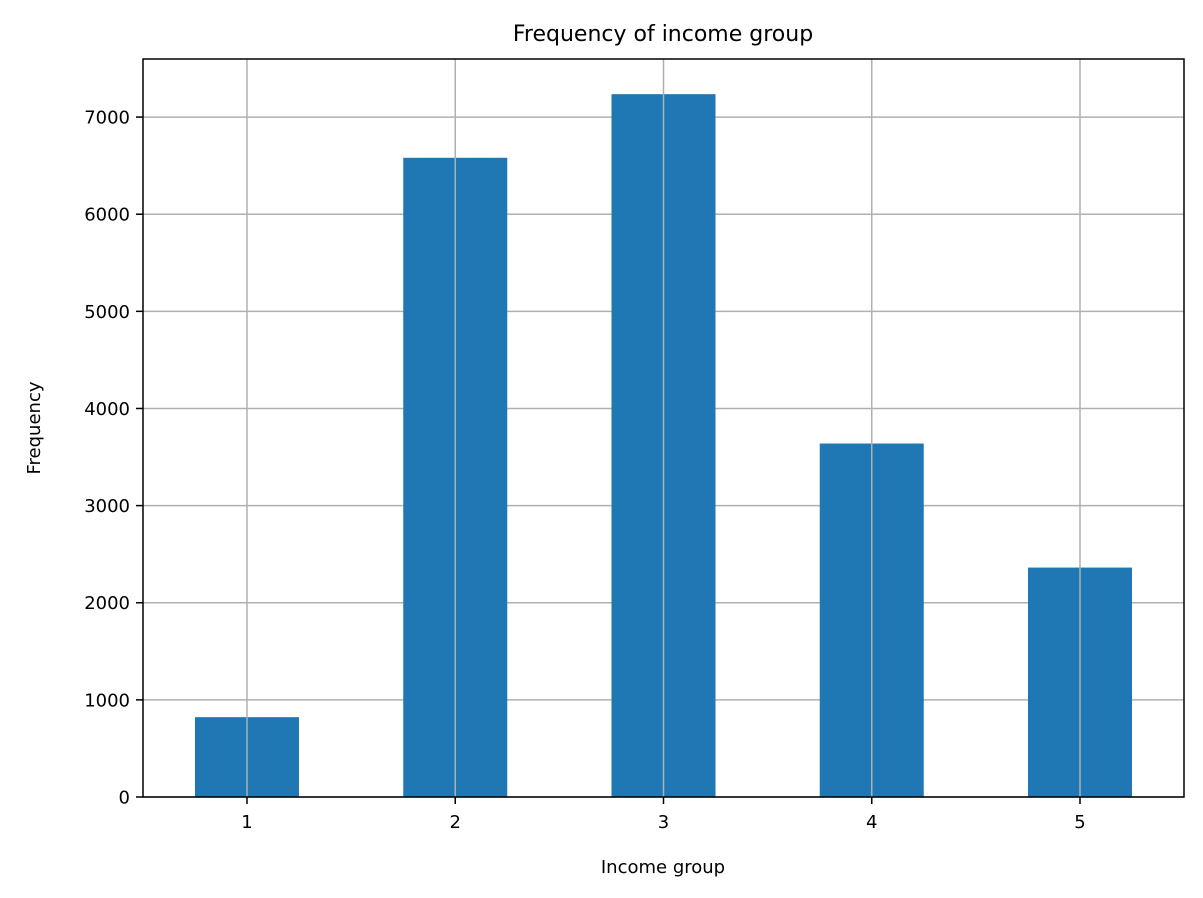 Image resolution: width=1203 pixels, height=898 pixels. What do you see at coordinates (1079, 822) in the screenshot?
I see `x-tick-label: 5` at bounding box center [1079, 822].